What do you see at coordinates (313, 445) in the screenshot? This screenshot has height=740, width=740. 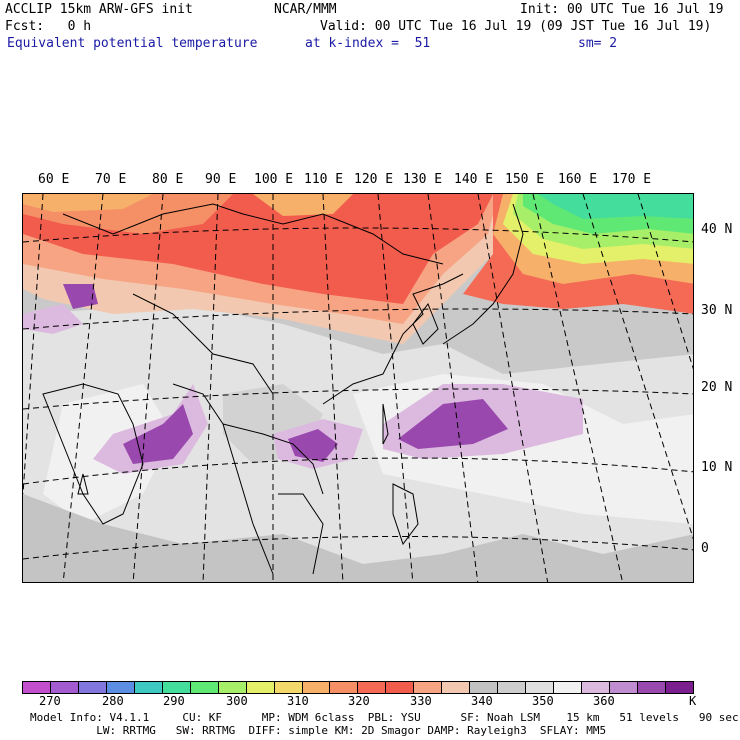 I see `field-purple-indochina` at bounding box center [313, 445].